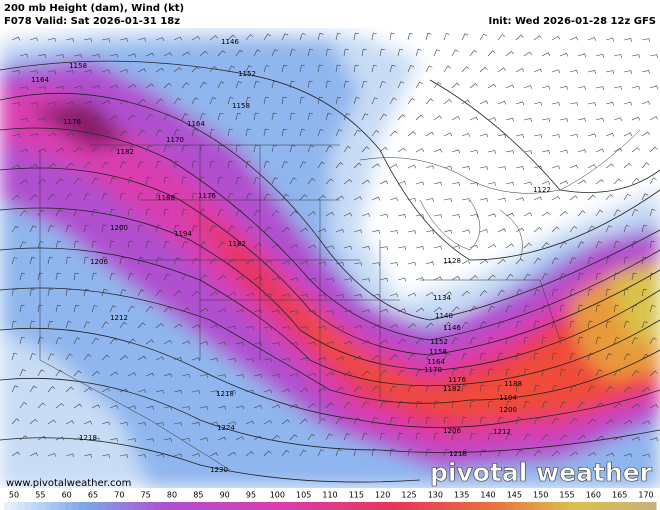 This screenshot has width=660, height=510. I want to click on contour-label: 1152, so click(439, 342).